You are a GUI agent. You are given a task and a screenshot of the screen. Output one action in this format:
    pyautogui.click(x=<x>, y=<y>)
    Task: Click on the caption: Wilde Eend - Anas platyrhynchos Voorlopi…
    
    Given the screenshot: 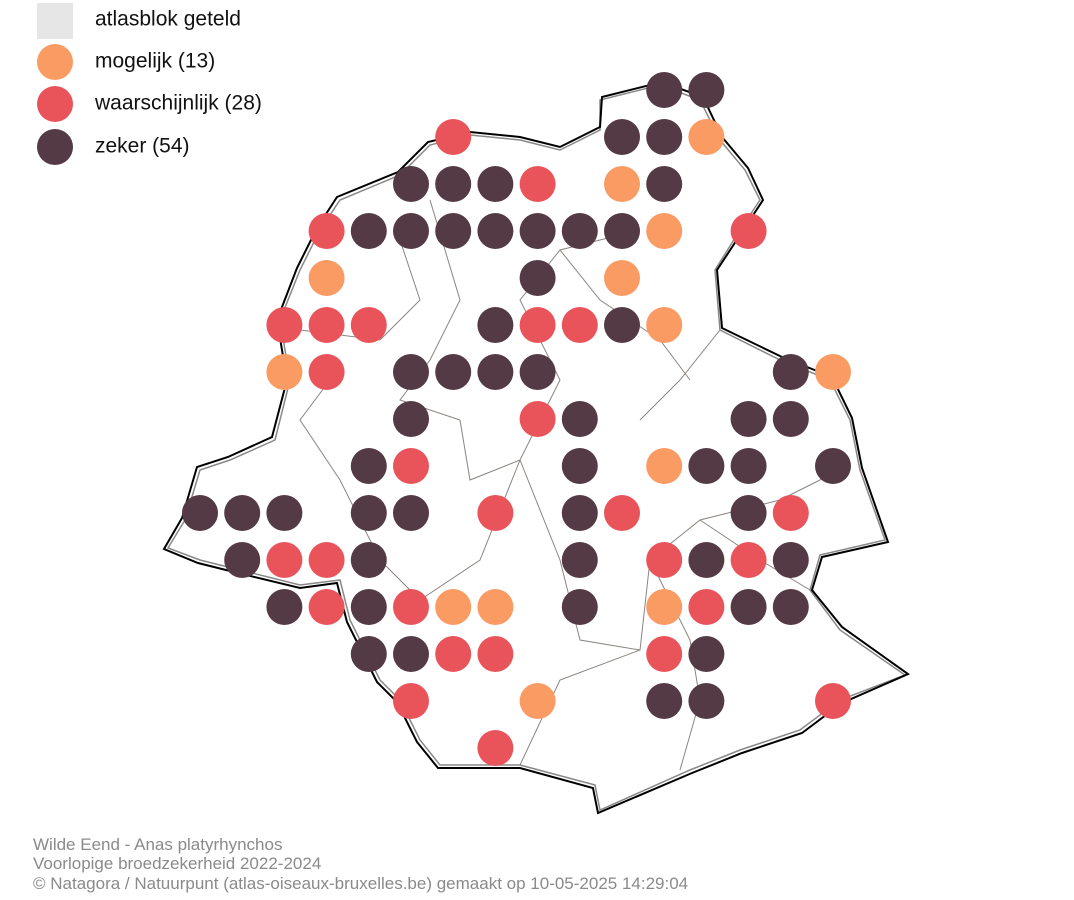 What is the action you would take?
    pyautogui.click(x=360, y=864)
    